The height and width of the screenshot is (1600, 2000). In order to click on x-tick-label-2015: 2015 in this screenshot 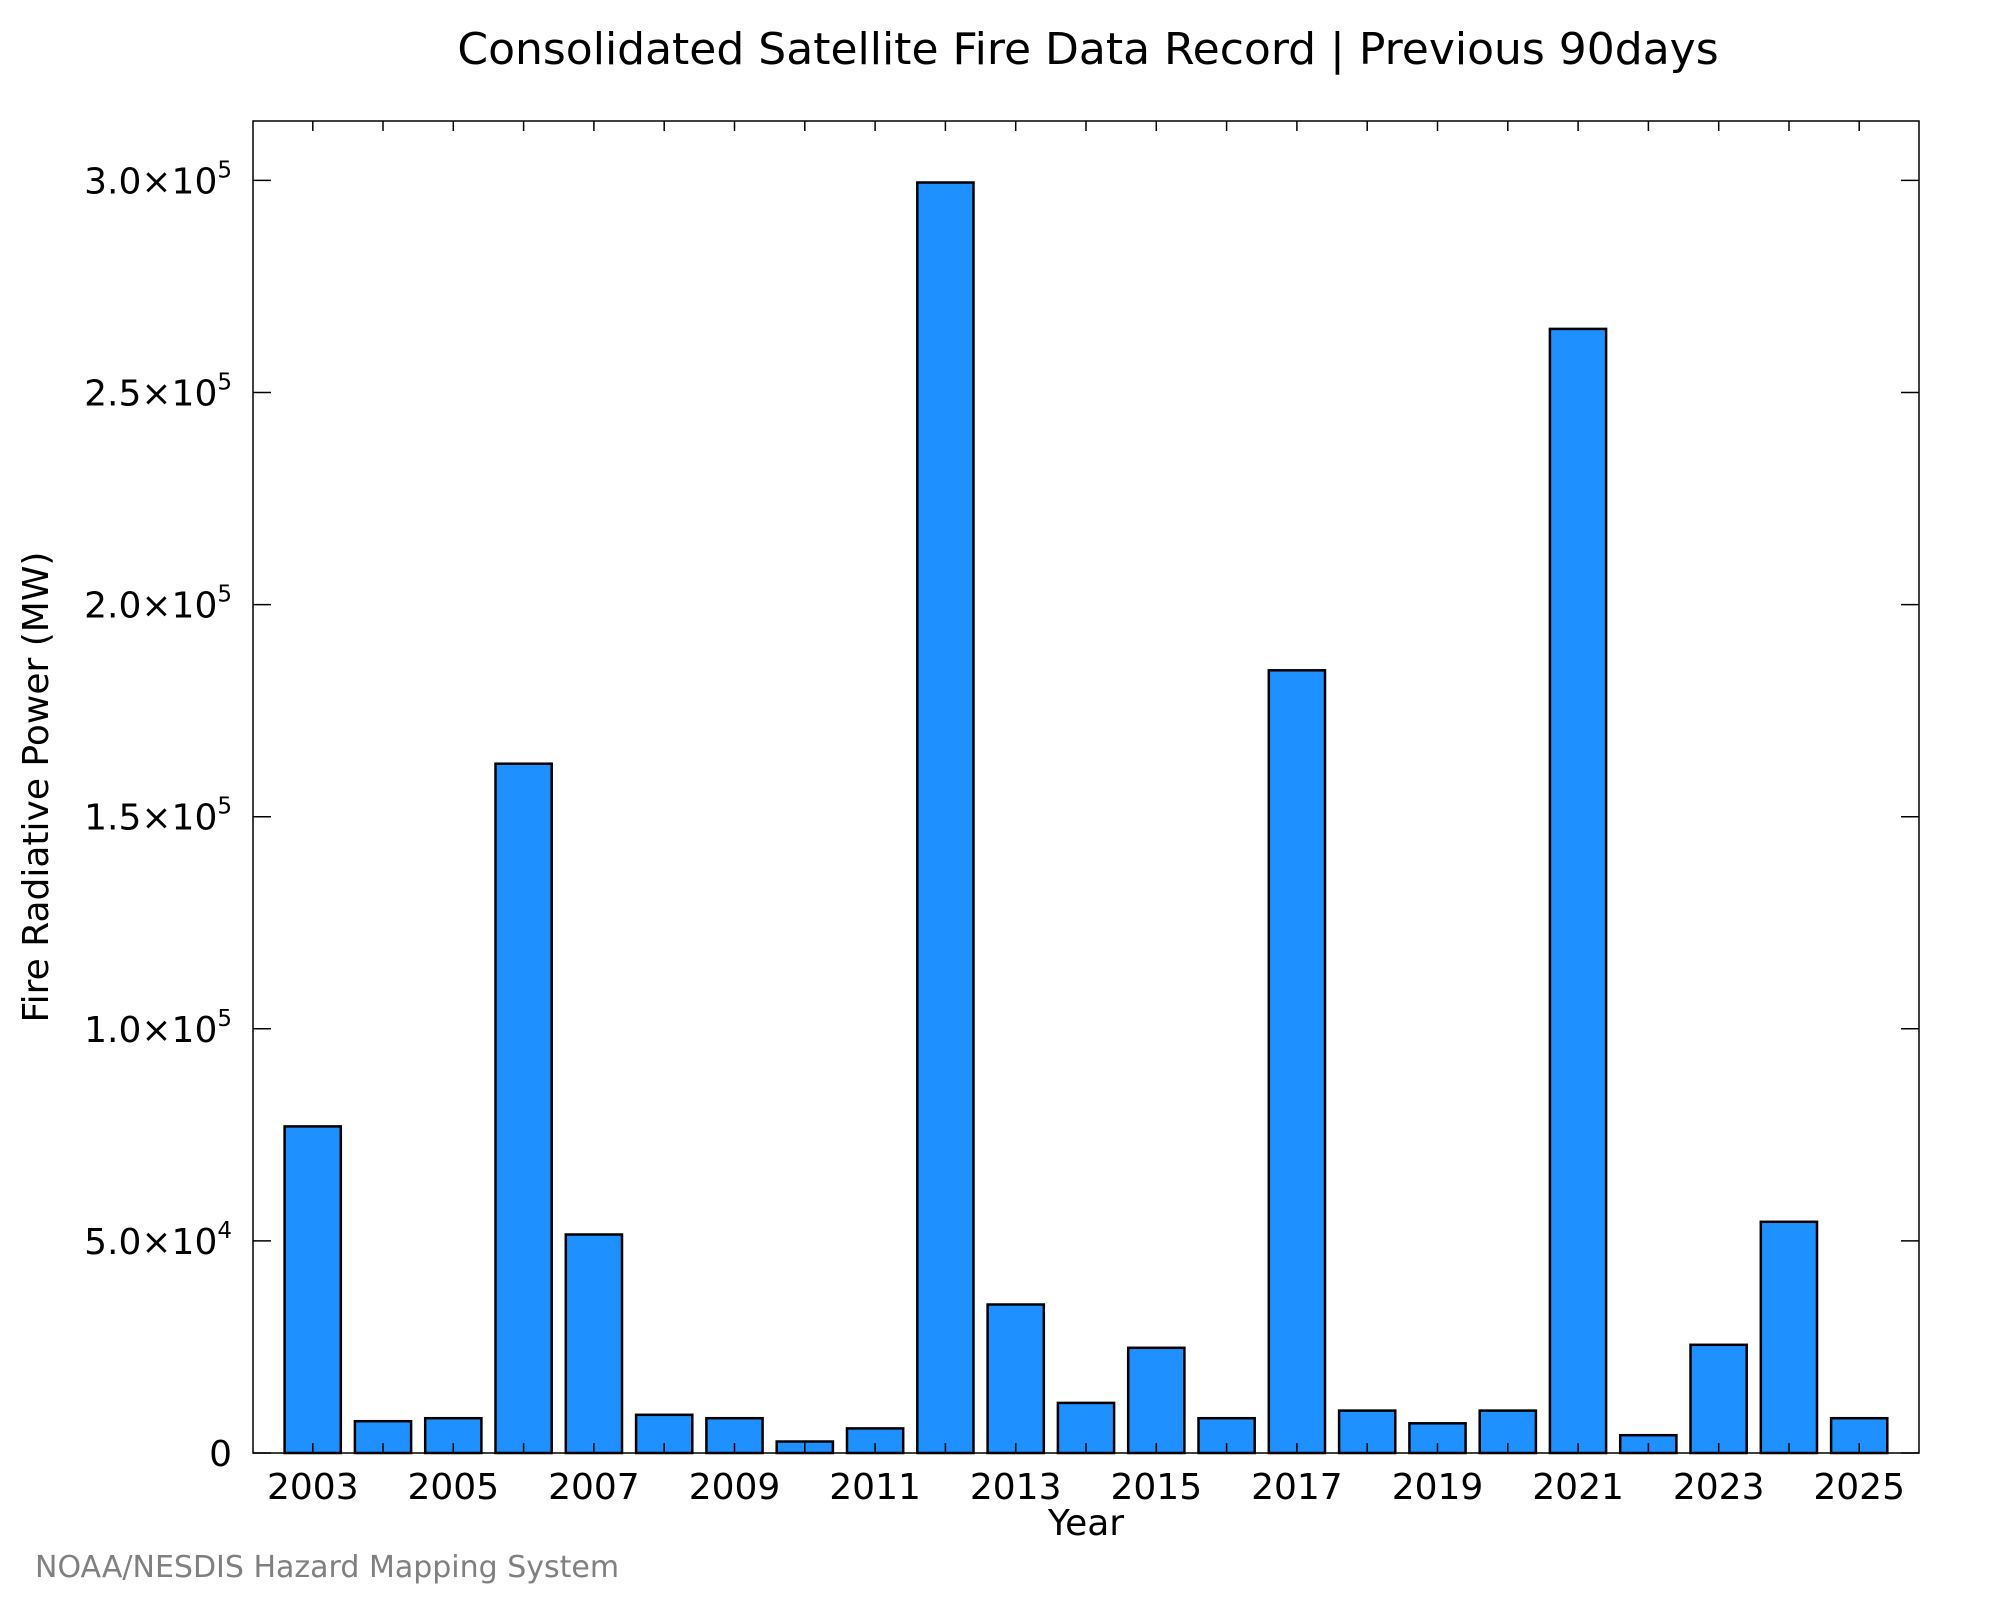, I will do `click(1156, 1487)`.